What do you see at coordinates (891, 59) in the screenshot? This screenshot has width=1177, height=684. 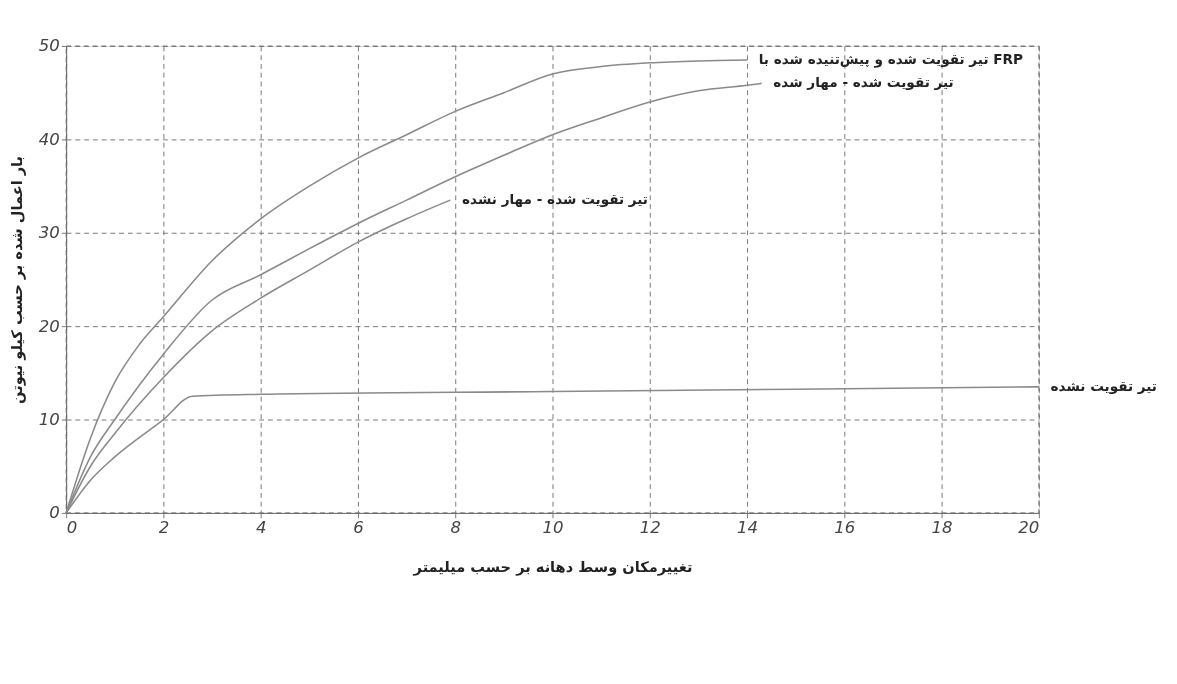 I see `series-label: تیر تقویت شده و پیش‌تنیده شده با FRP` at bounding box center [891, 59].